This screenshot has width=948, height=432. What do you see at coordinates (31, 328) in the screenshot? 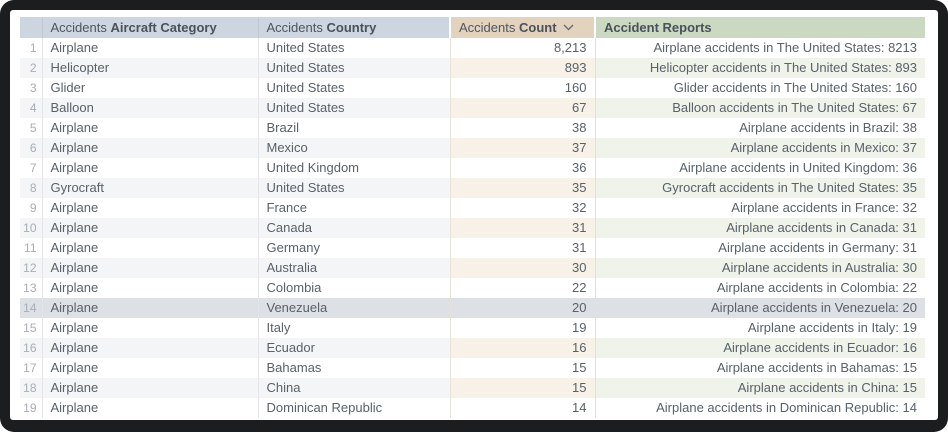
I see `row-number-cell: 15` at bounding box center [31, 328].